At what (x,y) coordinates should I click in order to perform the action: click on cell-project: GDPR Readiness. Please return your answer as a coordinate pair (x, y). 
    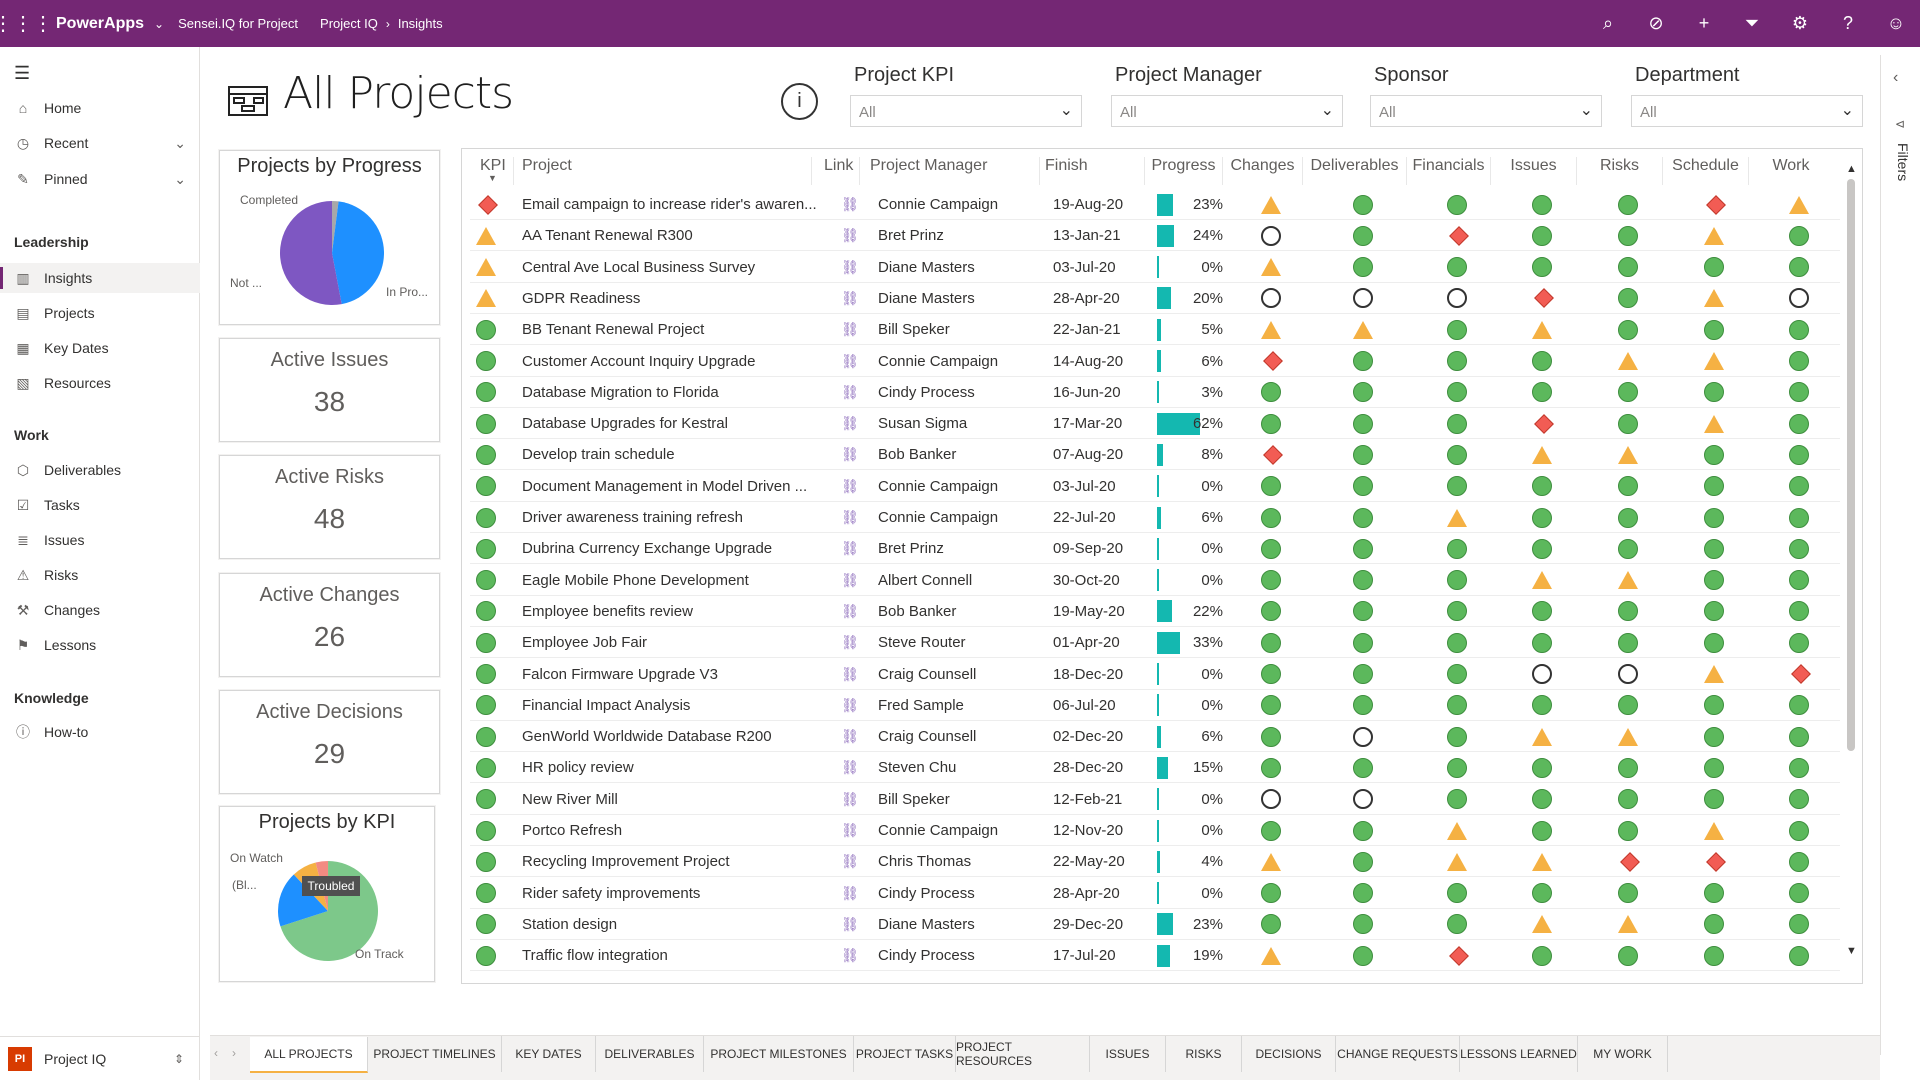
    Looking at the image, I should click on (581, 298).